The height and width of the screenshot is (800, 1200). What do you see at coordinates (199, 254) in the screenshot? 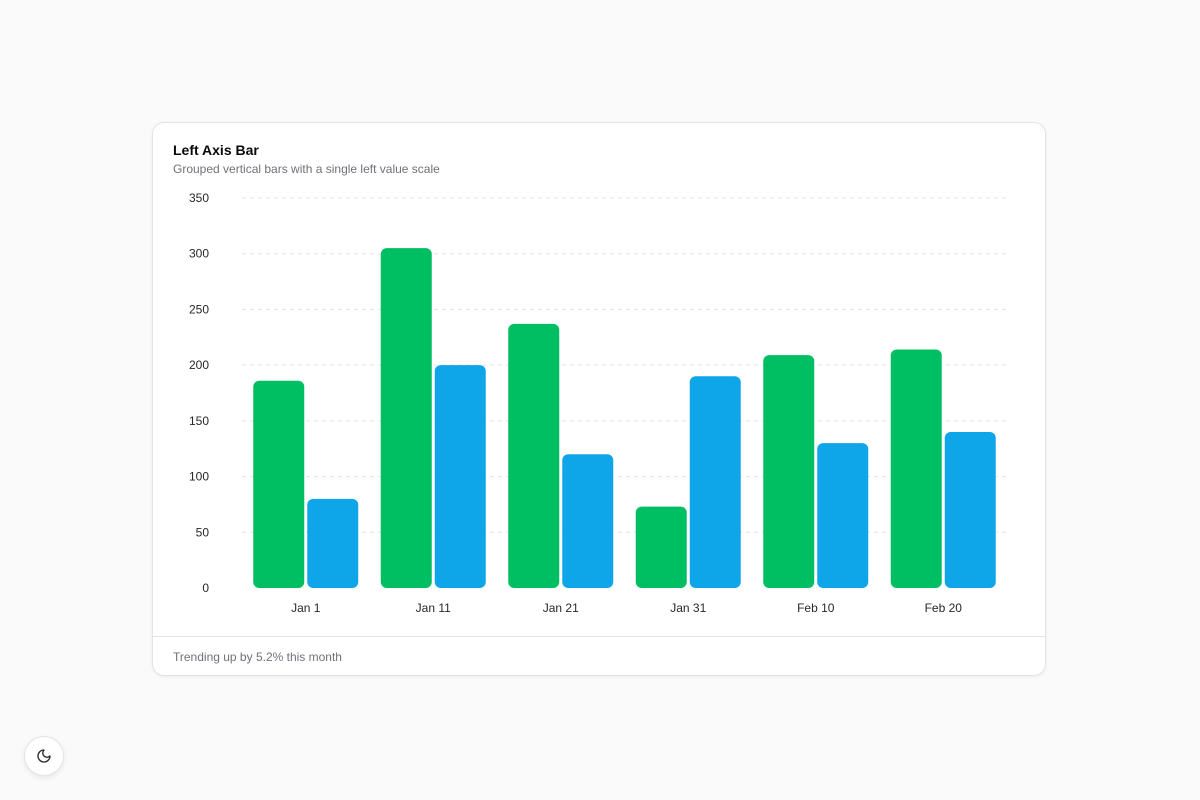
I see `y-tick-label: 300` at bounding box center [199, 254].